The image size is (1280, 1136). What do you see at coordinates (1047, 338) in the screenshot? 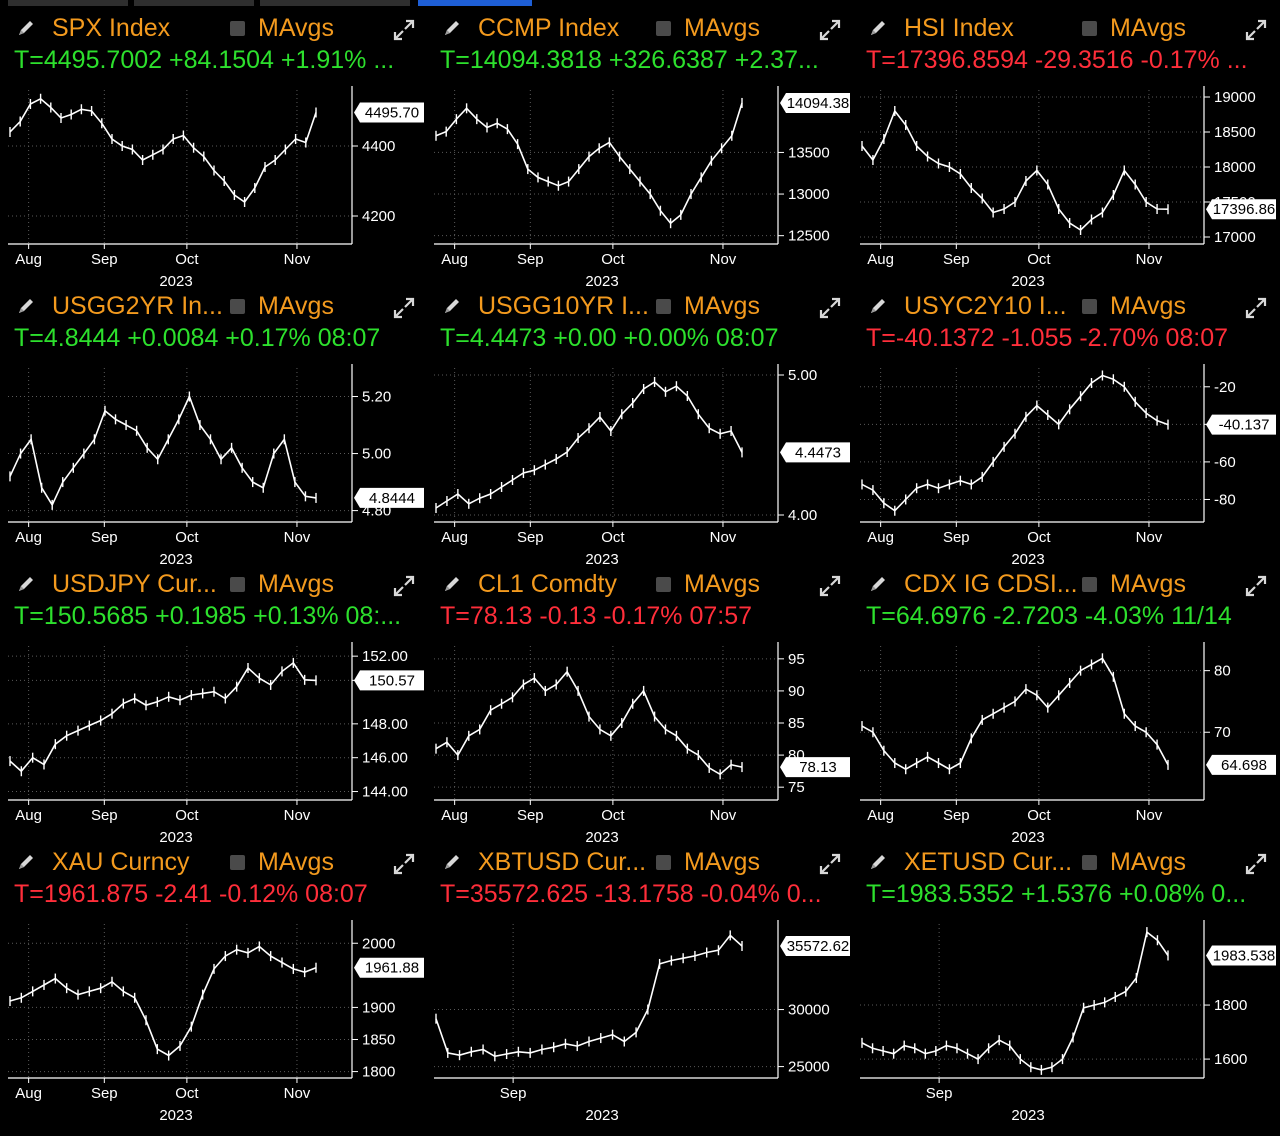
I see `ticker-line: T=-40.1372 -1.055 -2.70% 08:07` at bounding box center [1047, 338].